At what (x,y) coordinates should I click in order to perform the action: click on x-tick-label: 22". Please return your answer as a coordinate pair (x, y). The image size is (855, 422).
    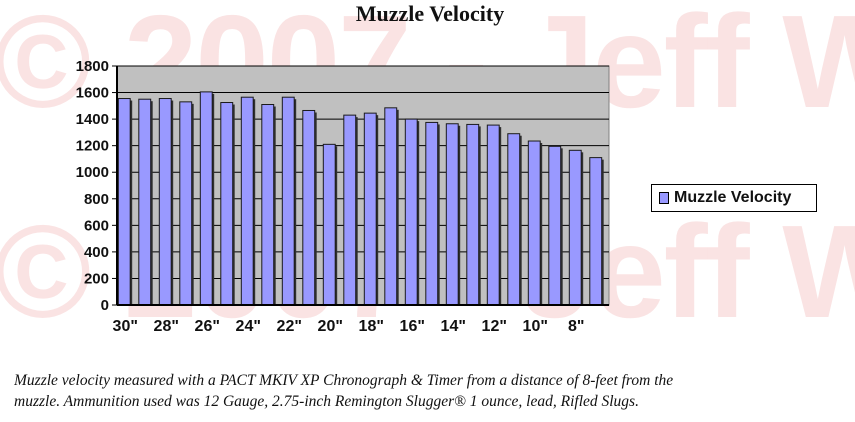
    Looking at the image, I should click on (289, 326).